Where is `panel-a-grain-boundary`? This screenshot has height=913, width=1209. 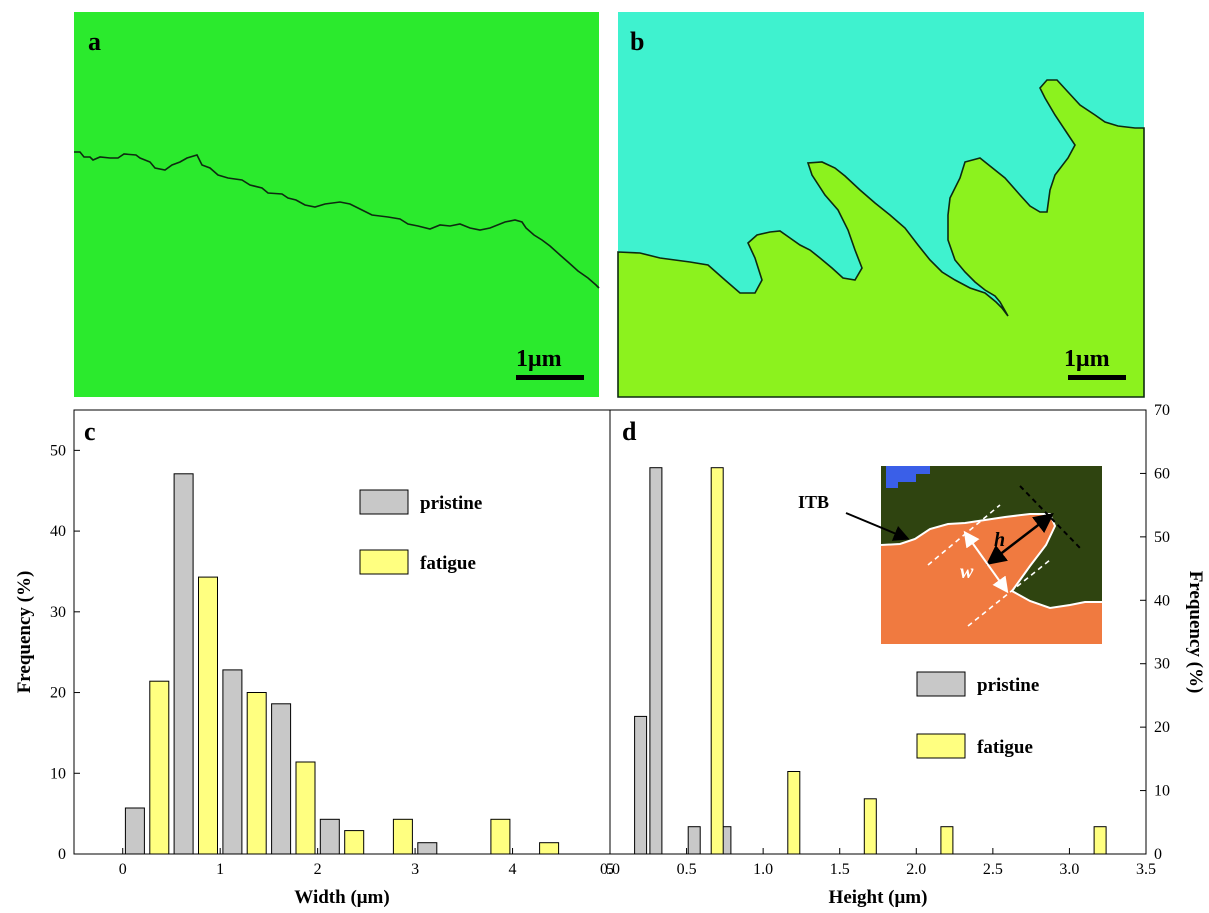 panel-a-grain-boundary is located at coordinates (337, 220).